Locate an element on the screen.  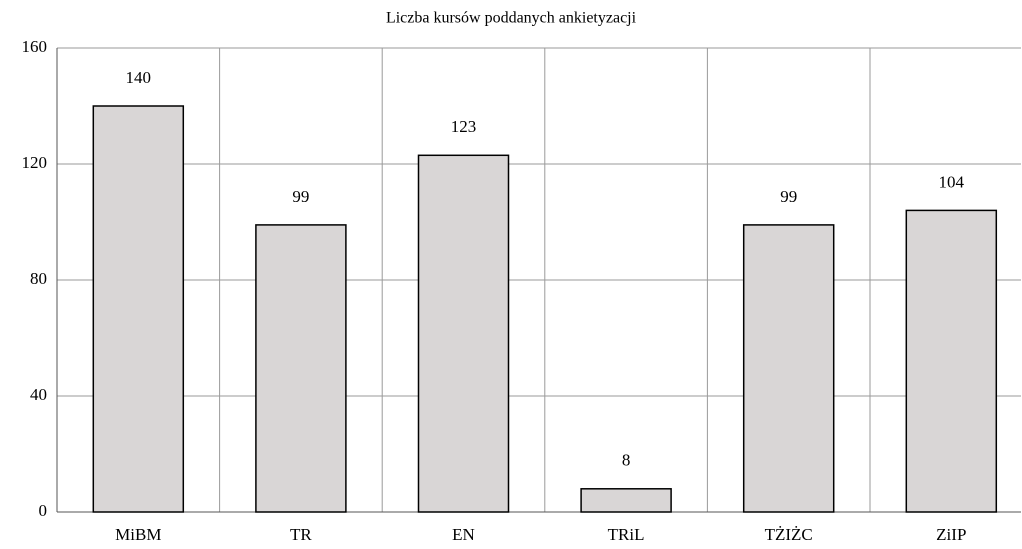
x-tick-label: TR is located at coordinates (301, 534).